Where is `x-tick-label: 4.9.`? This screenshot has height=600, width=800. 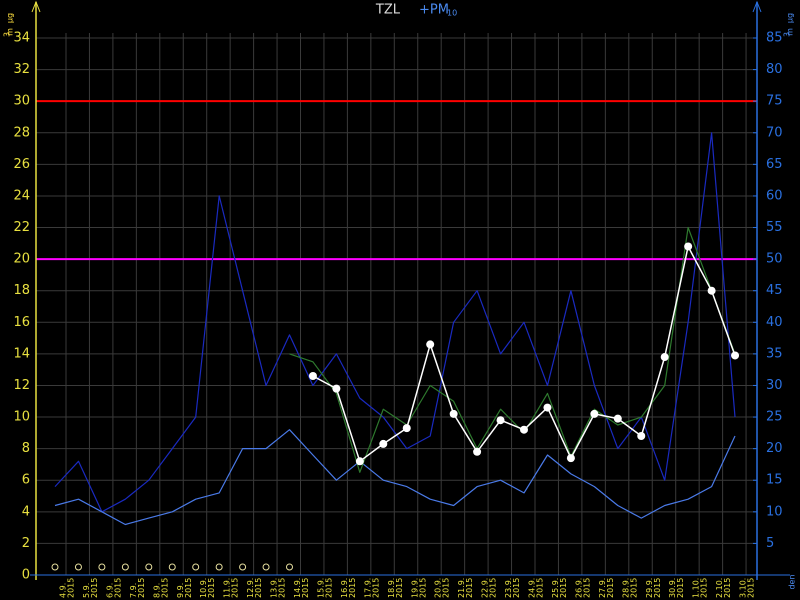 x-tick-label: 4.9. is located at coordinates (63, 590).